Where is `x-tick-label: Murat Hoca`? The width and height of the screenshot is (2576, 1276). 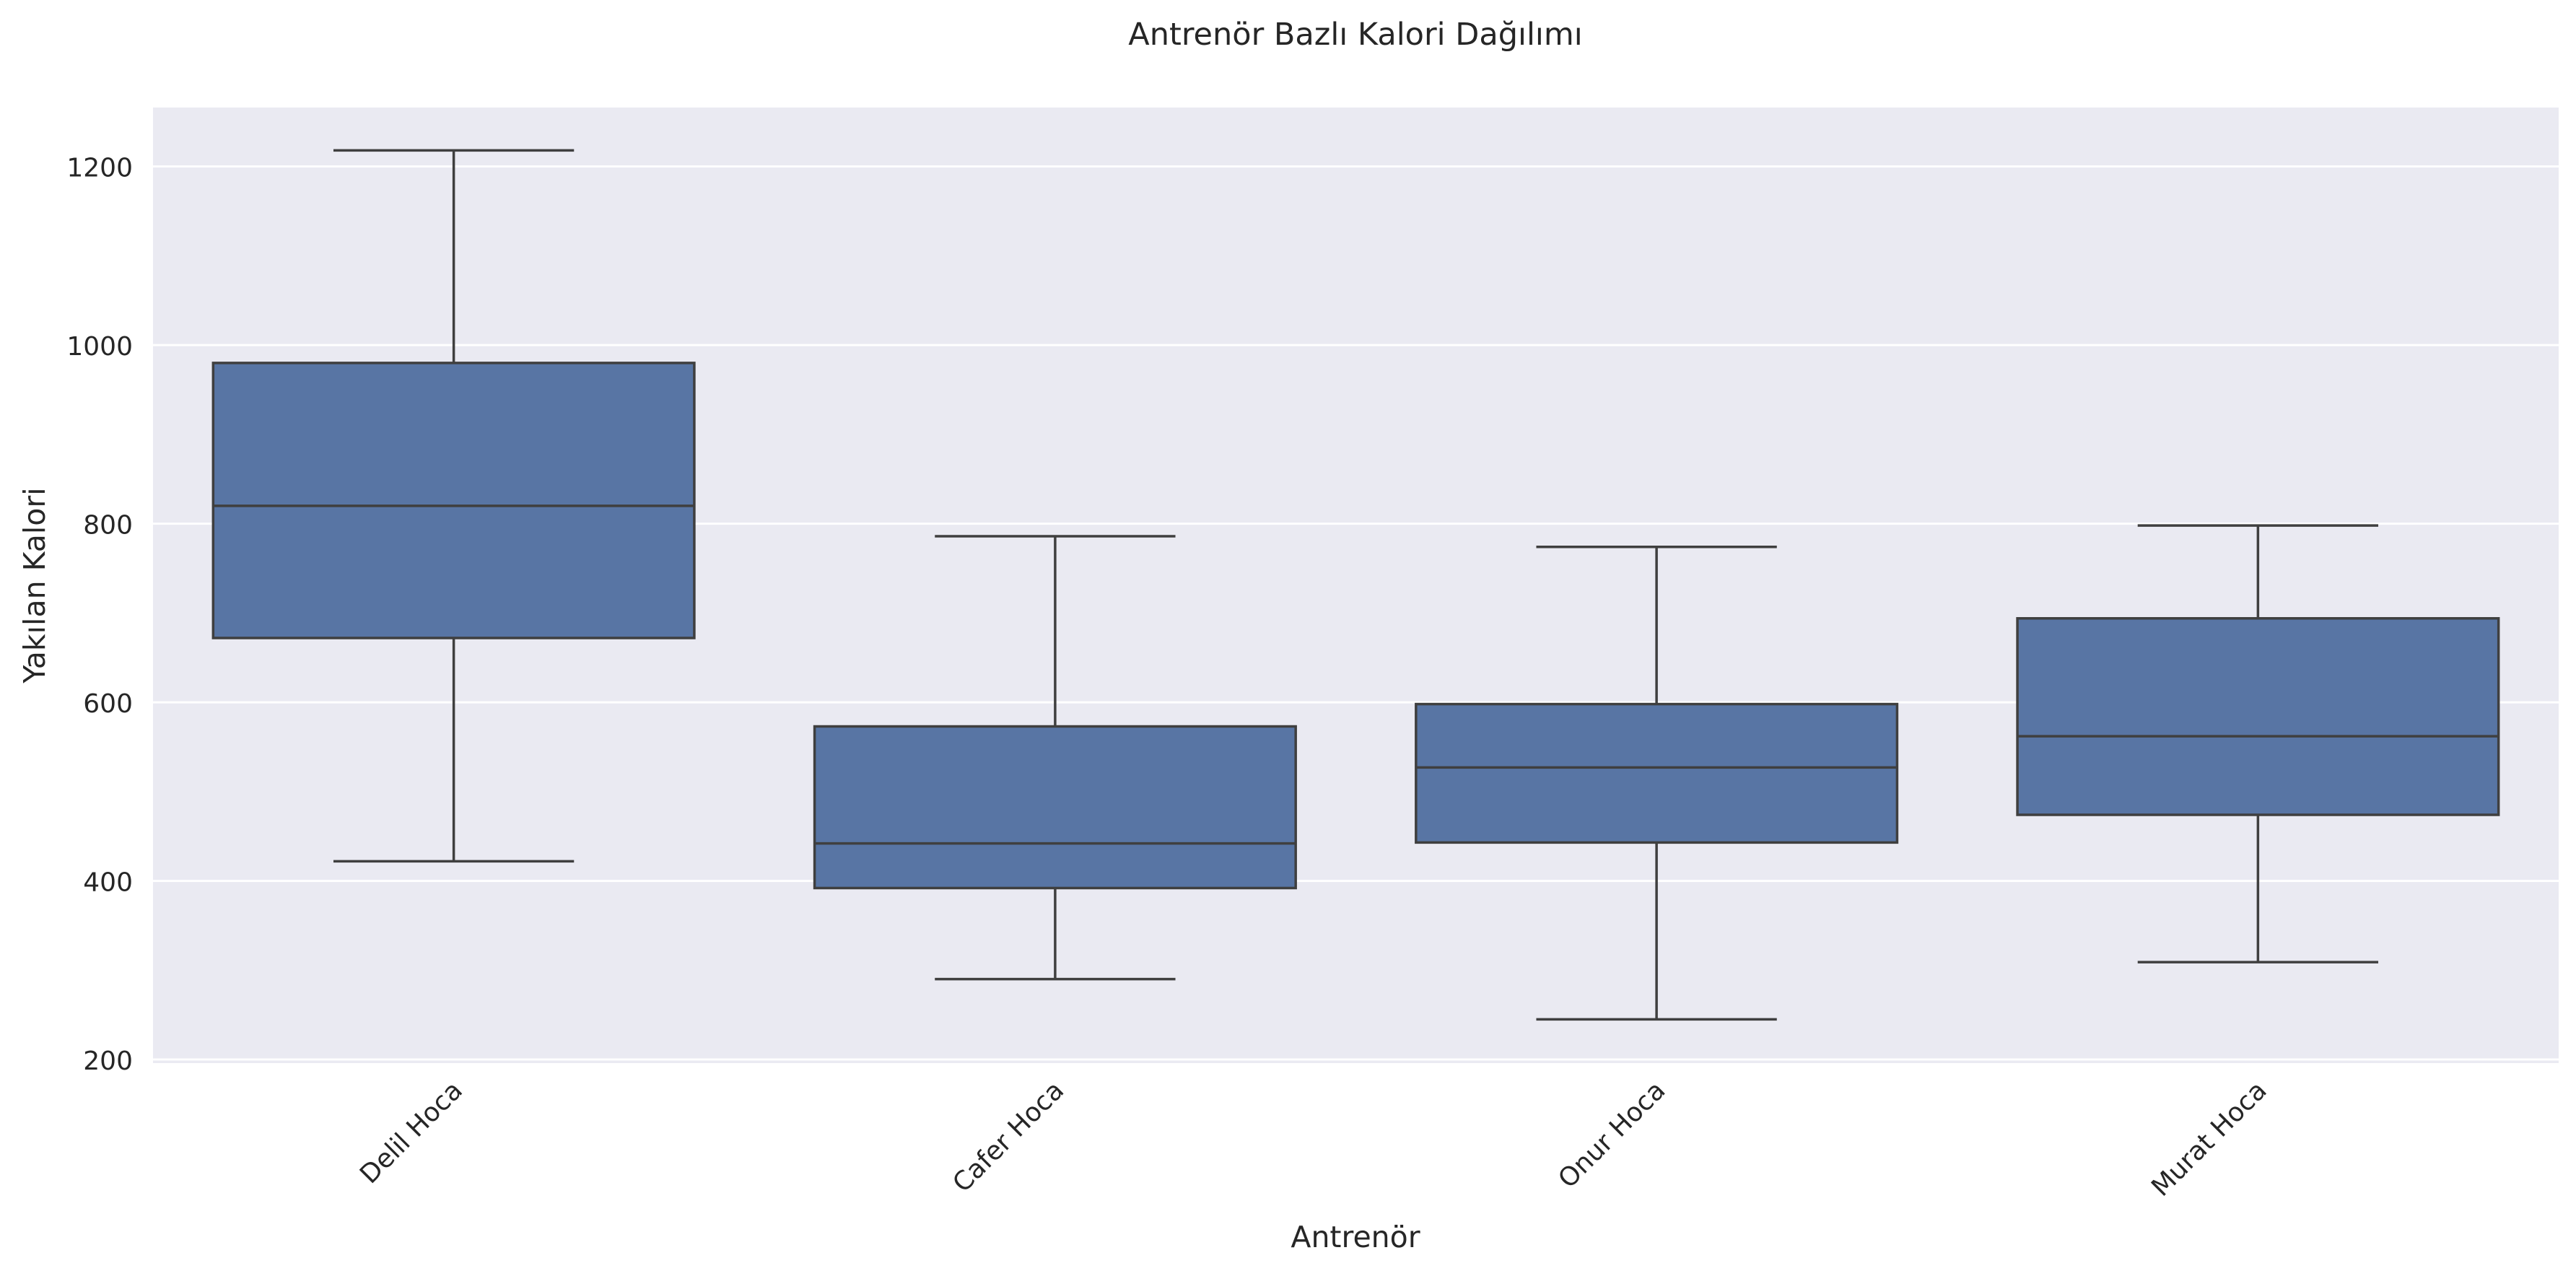 x-tick-label: Murat Hoca is located at coordinates (2209, 1138).